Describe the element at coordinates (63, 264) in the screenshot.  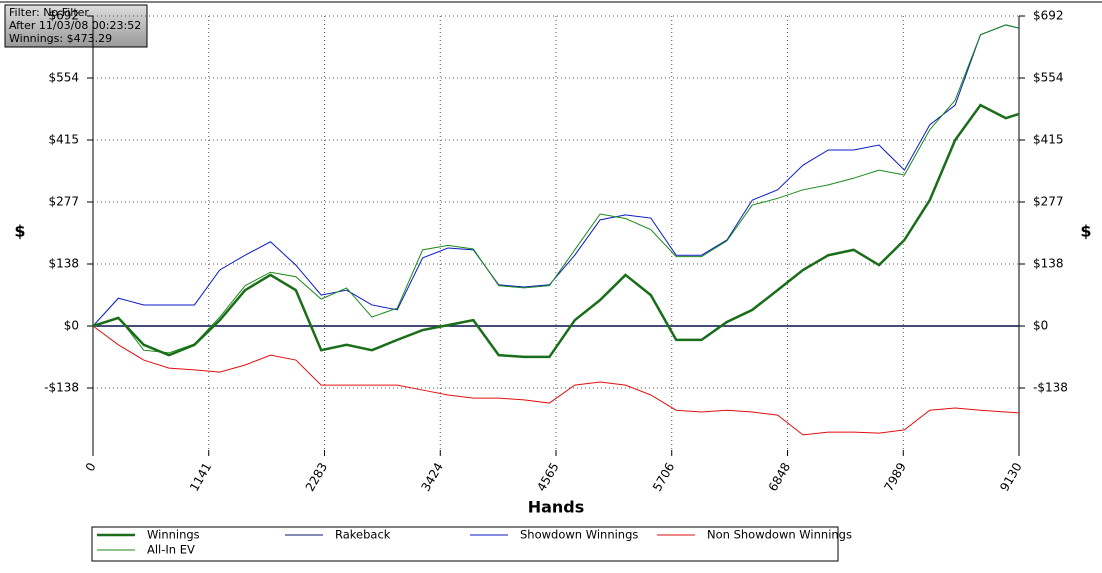
I see `y-tick-label: $138` at that location.